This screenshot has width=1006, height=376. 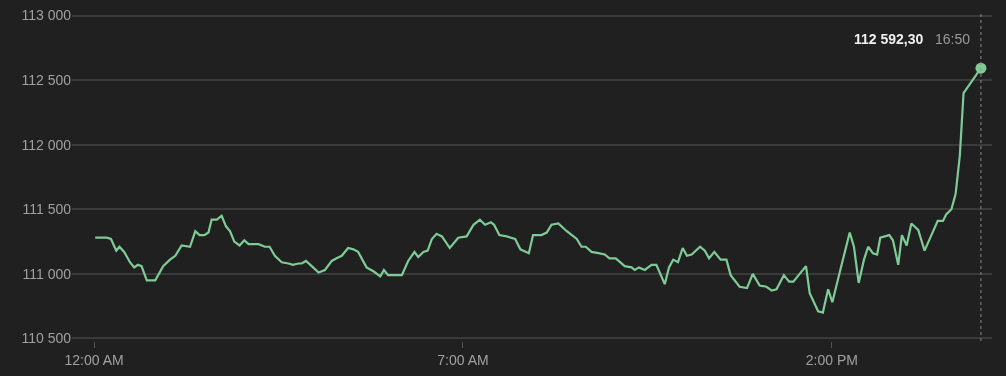 What do you see at coordinates (953, 39) in the screenshot?
I see `annotation: 16:50` at bounding box center [953, 39].